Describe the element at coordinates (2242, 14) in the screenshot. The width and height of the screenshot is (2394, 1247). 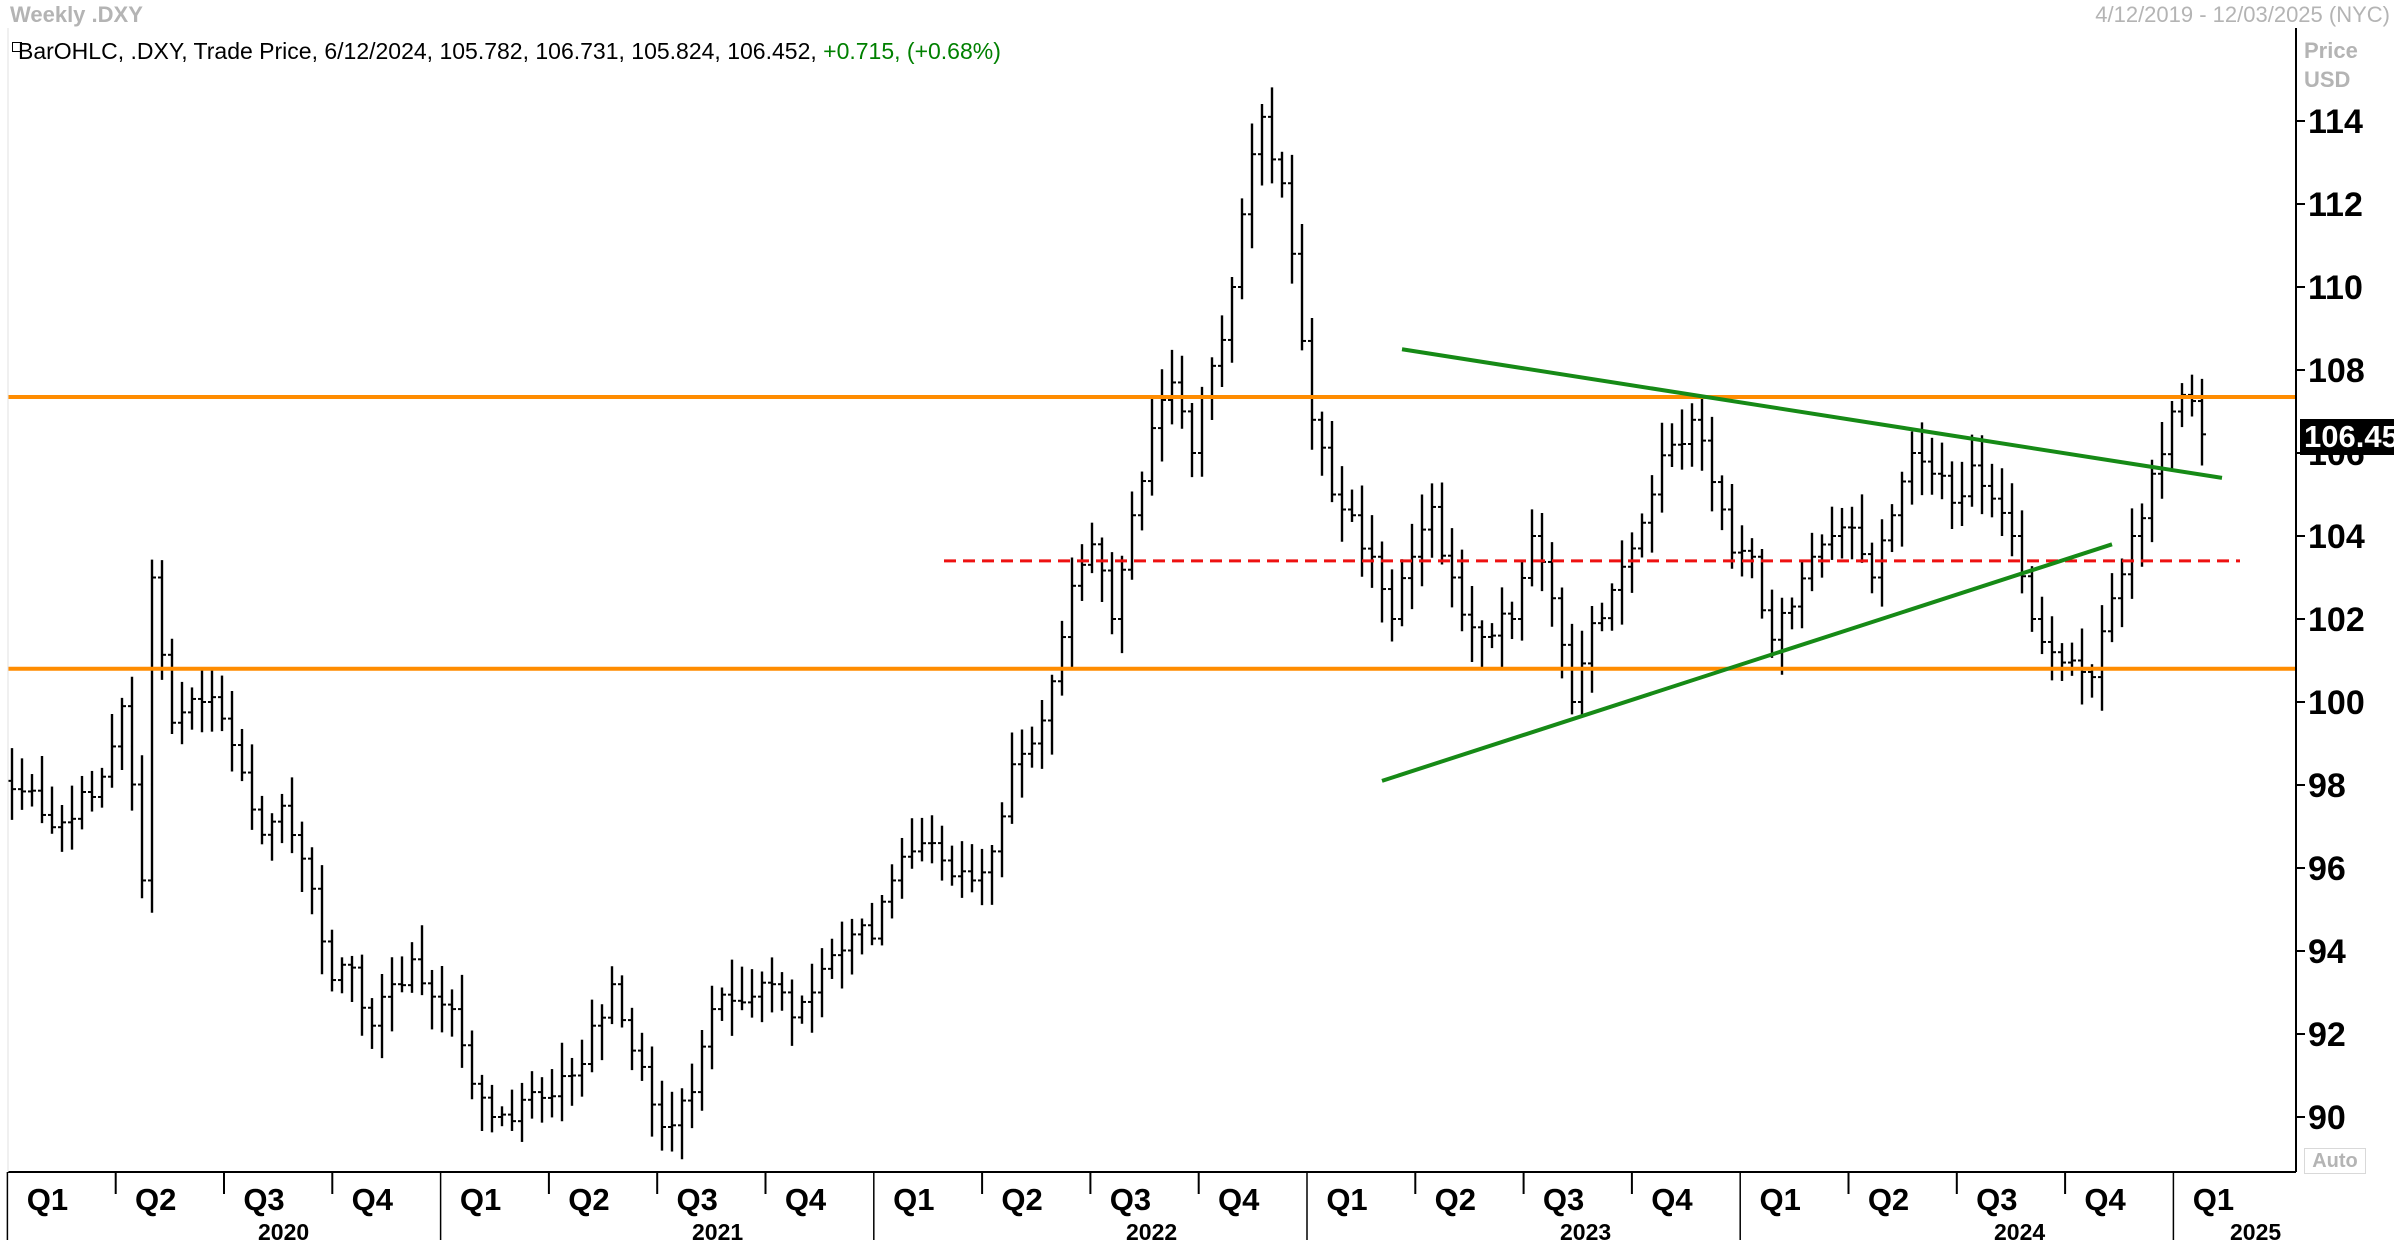
I see `date-range: 4/12/2019 - 12/03/2025 (NYC)` at that location.